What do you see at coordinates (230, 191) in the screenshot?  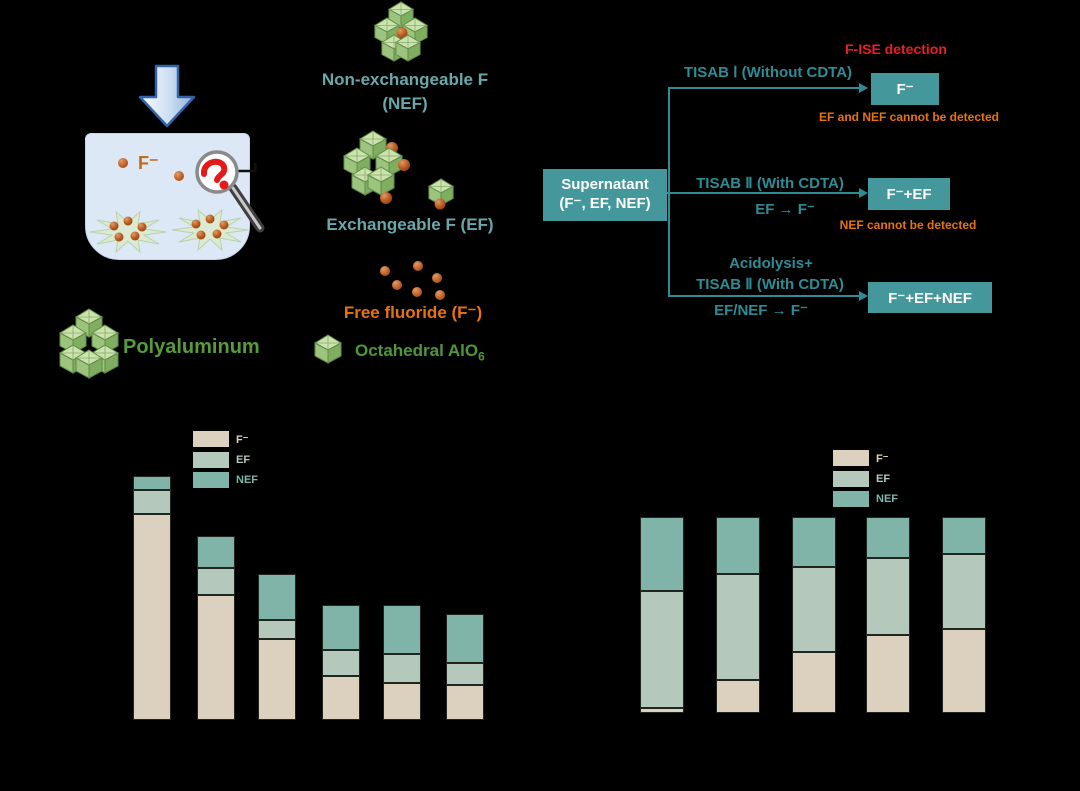 I see `magnifier-icon` at bounding box center [230, 191].